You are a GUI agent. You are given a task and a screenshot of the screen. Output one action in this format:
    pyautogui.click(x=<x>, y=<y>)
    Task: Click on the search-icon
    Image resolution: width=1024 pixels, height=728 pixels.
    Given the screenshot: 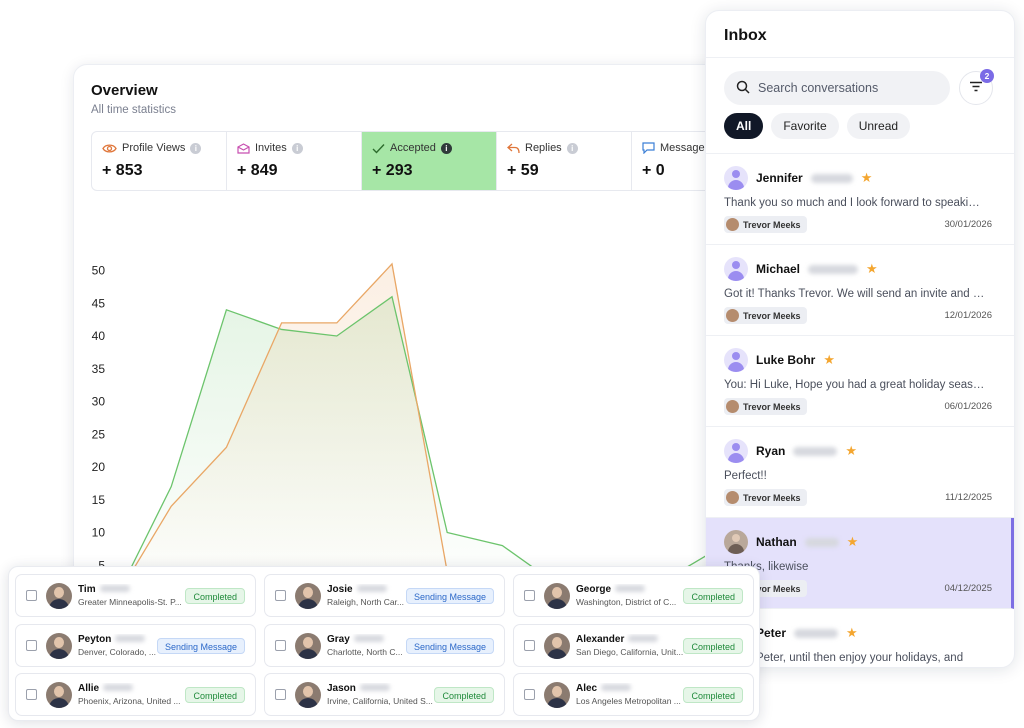 What is the action you would take?
    pyautogui.click(x=743, y=88)
    